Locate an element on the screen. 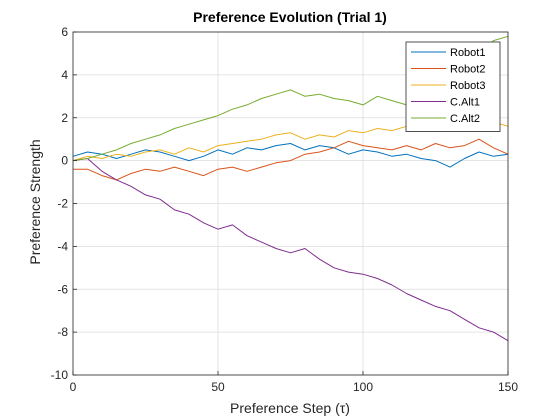 This screenshot has width=560, height=420. legend-box is located at coordinates (453, 86).